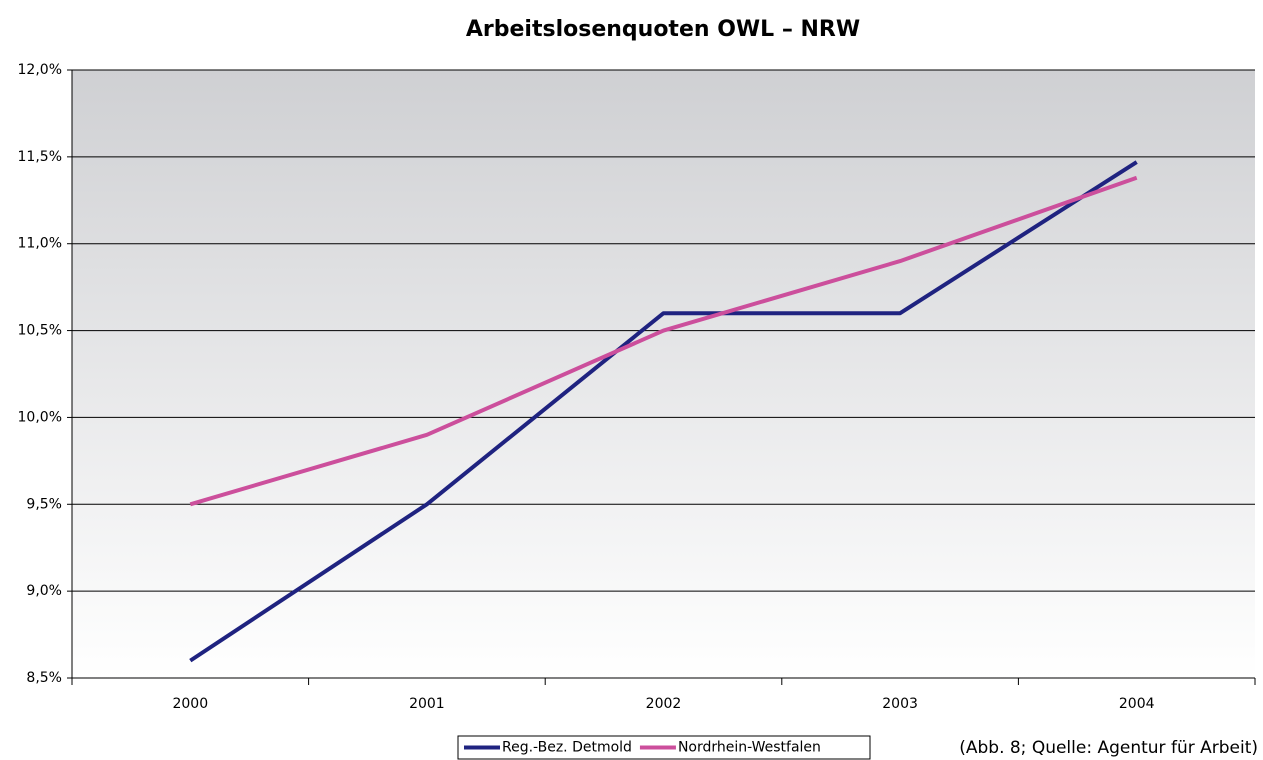  Describe the element at coordinates (40, 244) in the screenshot. I see `y-tick-label: 11,0%` at that location.